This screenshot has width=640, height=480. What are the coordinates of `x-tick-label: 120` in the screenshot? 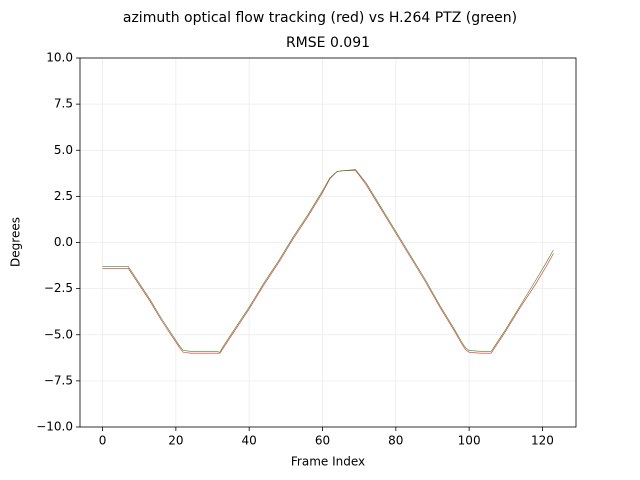 It's located at (542, 441).